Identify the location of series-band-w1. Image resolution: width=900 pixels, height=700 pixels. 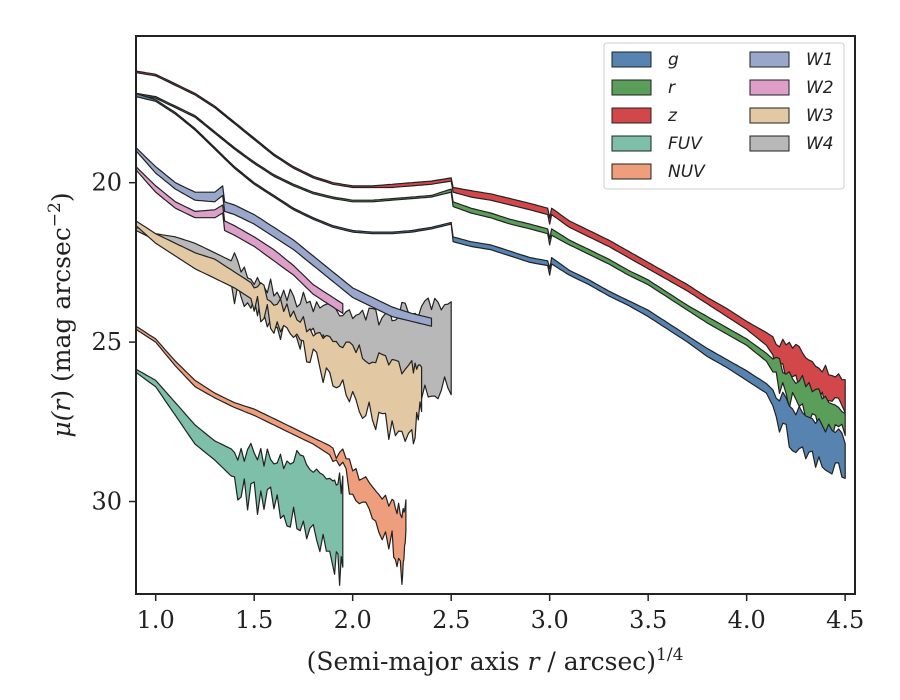
(284, 237).